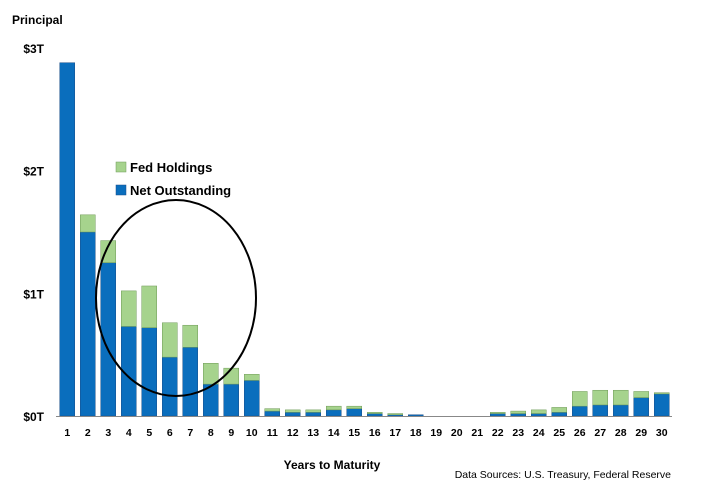  What do you see at coordinates (33, 417) in the screenshot?
I see `y-tick-label: $0T` at bounding box center [33, 417].